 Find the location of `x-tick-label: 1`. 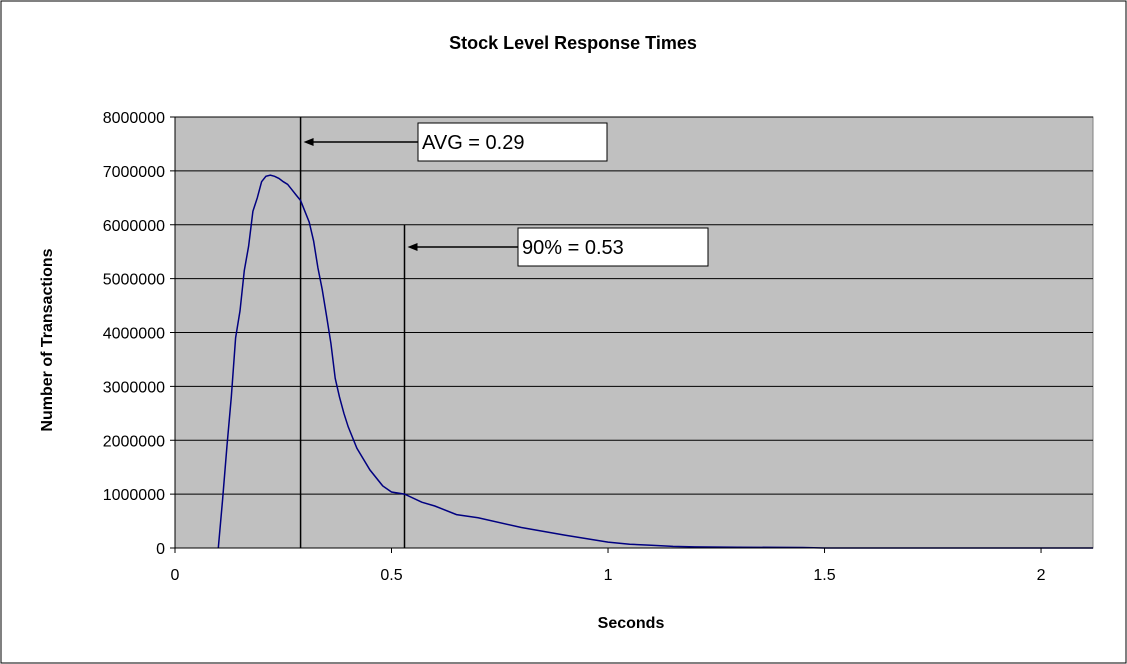

x-tick-label: 1 is located at coordinates (608, 575).